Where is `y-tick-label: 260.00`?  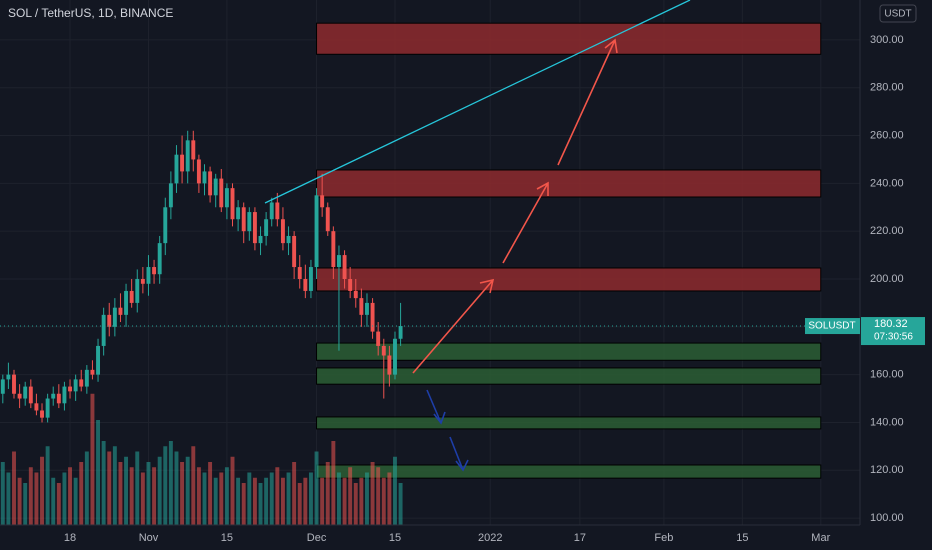 y-tick-label: 260.00 is located at coordinates (887, 135).